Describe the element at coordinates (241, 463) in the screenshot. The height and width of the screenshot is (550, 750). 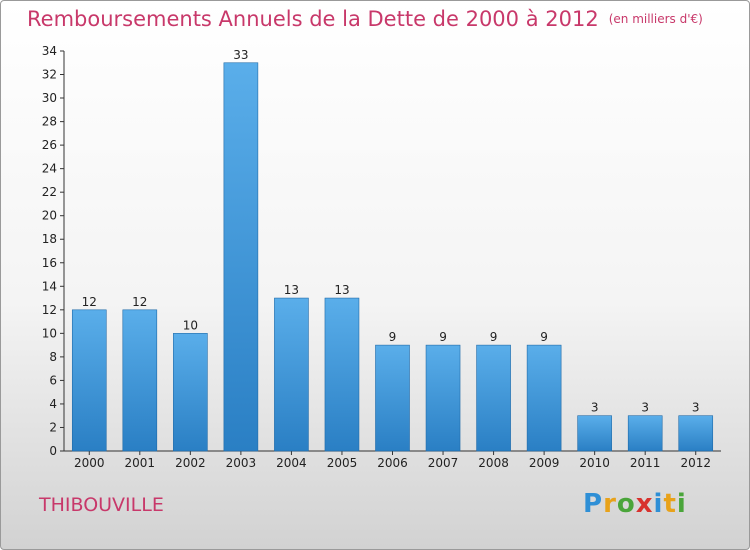
I see `x-tick-label: 2003` at that location.